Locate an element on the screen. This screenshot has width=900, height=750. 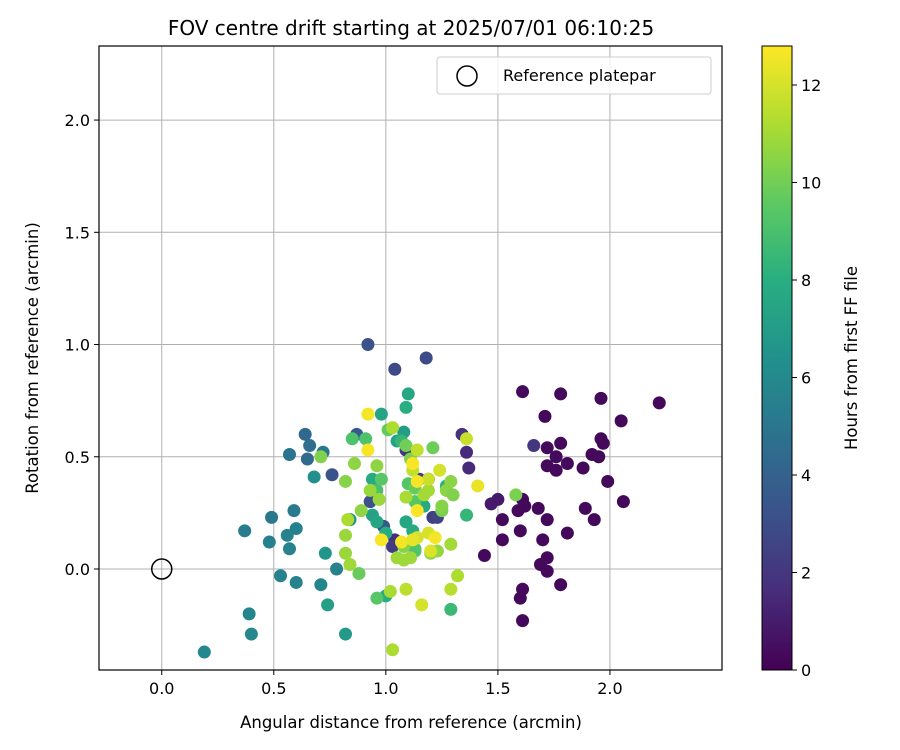
colorbar: 0 2 4 6 8 10 12 Hours from first FF file is located at coordinates (811, 362).